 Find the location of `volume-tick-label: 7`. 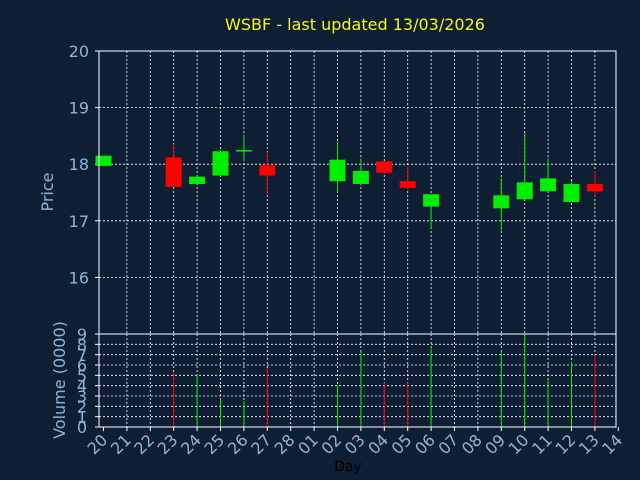

volume-tick-label: 7 is located at coordinates (82, 355).